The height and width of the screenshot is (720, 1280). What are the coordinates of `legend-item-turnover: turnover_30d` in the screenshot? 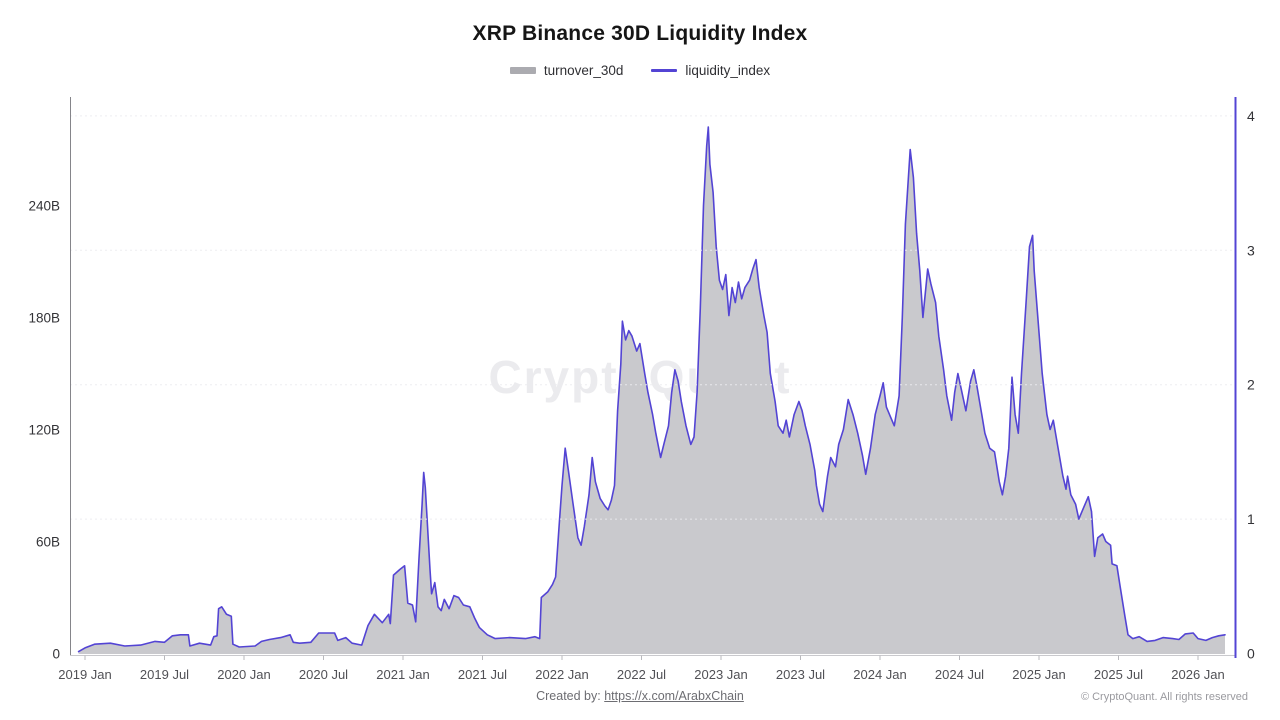 It's located at (566, 70).